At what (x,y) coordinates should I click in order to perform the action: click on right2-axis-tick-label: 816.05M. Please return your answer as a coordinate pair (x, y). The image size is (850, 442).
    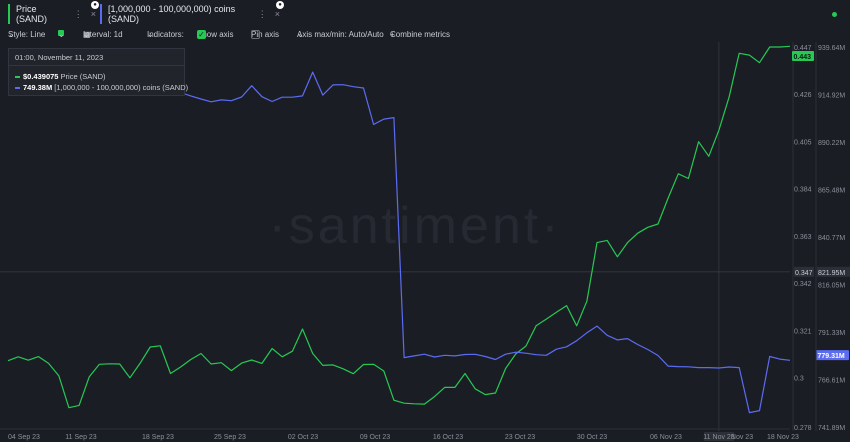
    Looking at the image, I should click on (831, 286).